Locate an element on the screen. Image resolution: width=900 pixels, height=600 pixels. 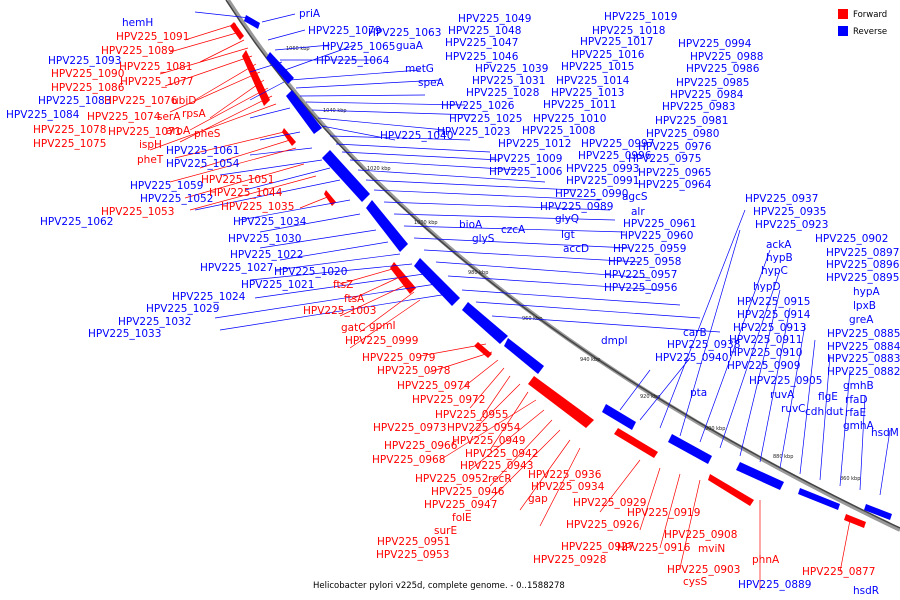
gene-label: hypB is located at coordinates (779, 258).